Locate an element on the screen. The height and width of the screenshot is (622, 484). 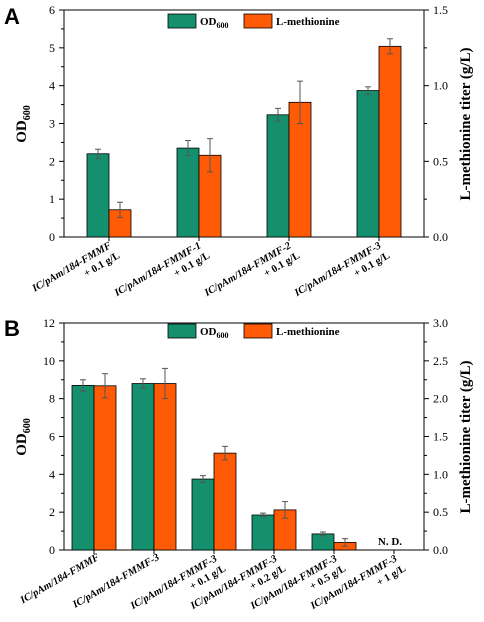
y-axis-left-title-b: OD600 is located at coordinates (23, 437).